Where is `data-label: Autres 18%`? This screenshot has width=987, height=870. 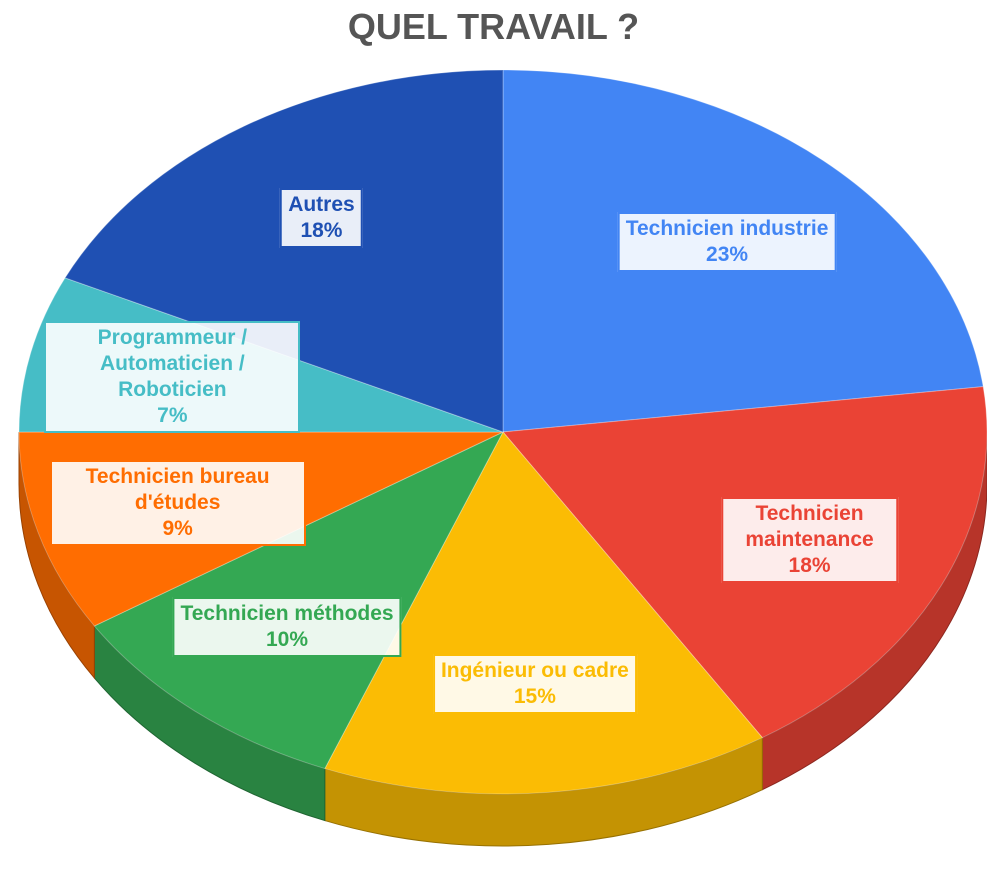 data-label: Autres 18% is located at coordinates (321, 218).